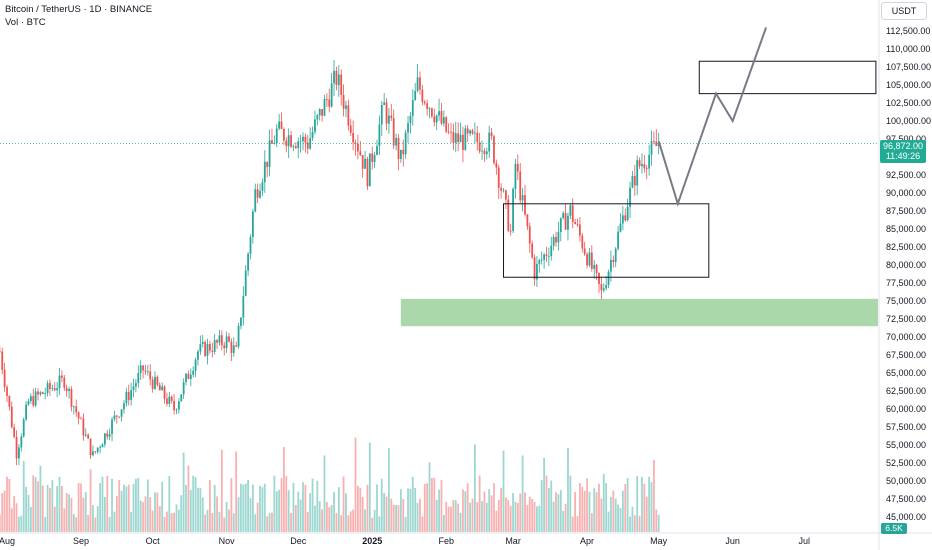 This screenshot has height=550, width=932. I want to click on y-tick-label: 105,000.00, so click(908, 85).